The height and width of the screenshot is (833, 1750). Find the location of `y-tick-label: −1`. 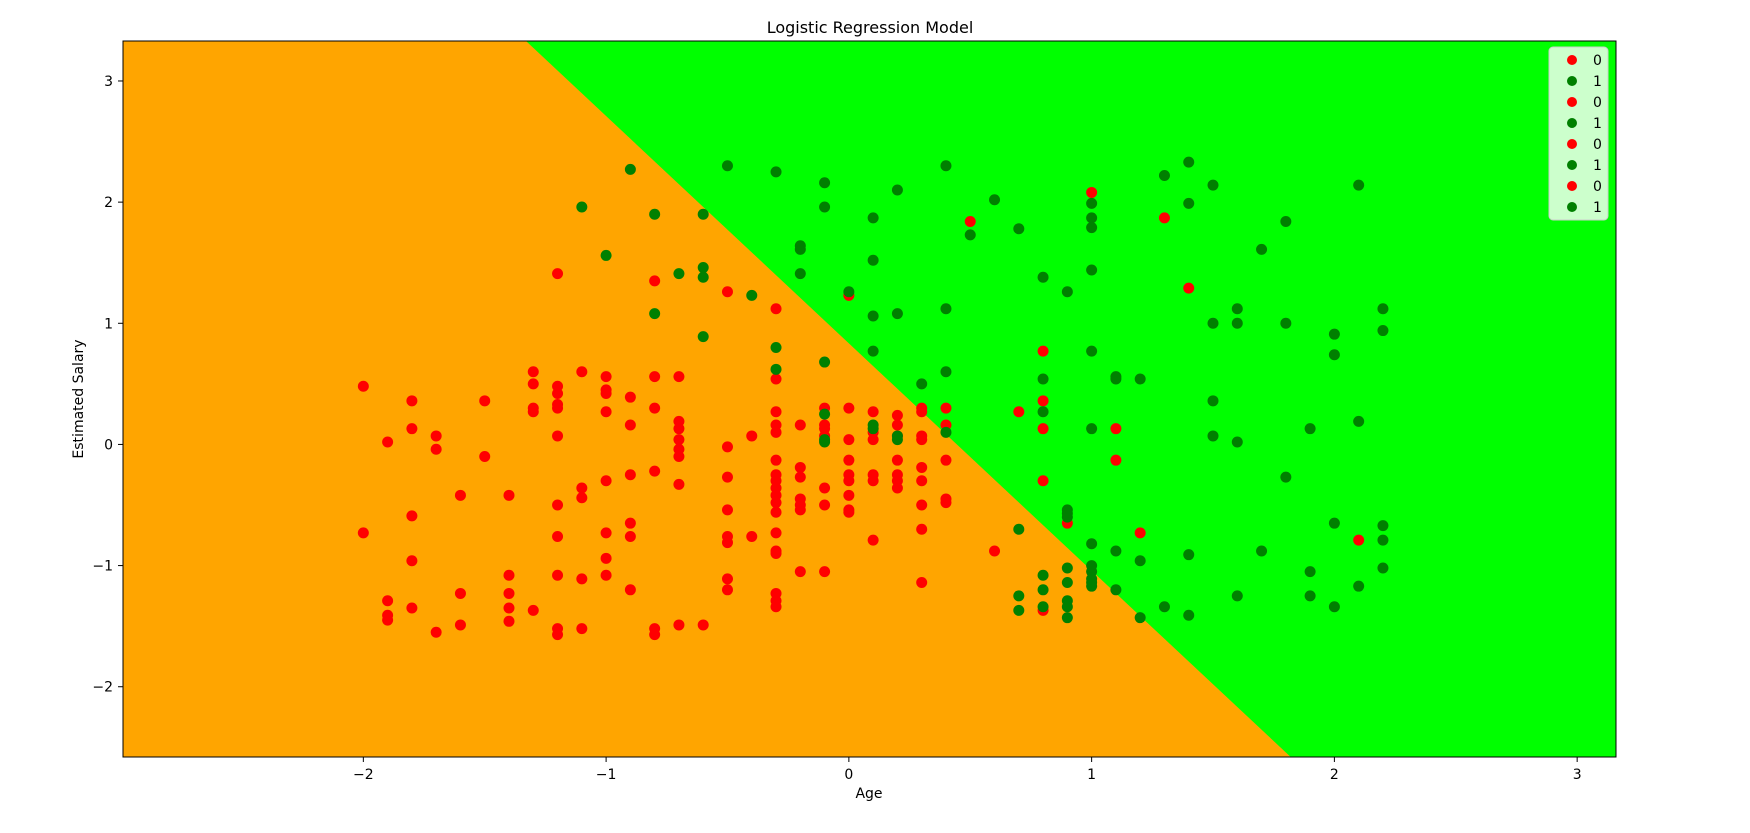

y-tick-label: −1 is located at coordinates (102, 567).